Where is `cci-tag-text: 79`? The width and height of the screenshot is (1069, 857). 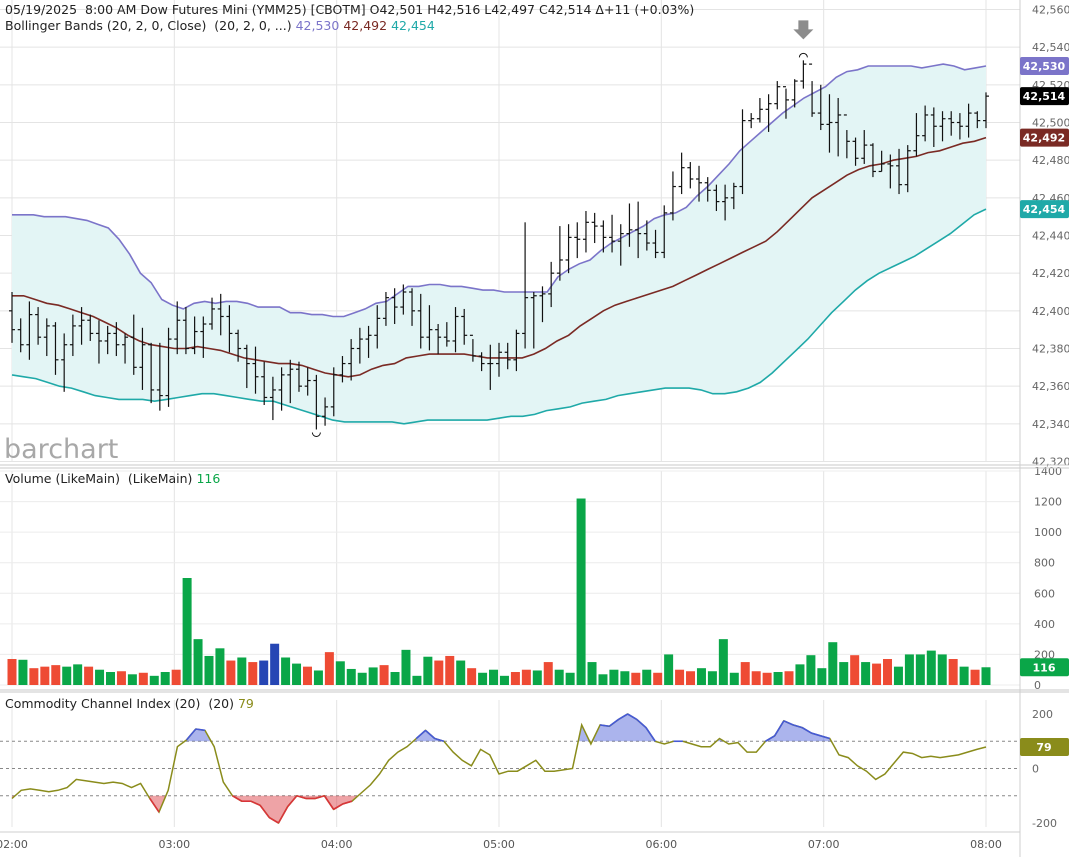
cci-tag-text: 79 is located at coordinates (1043, 747).